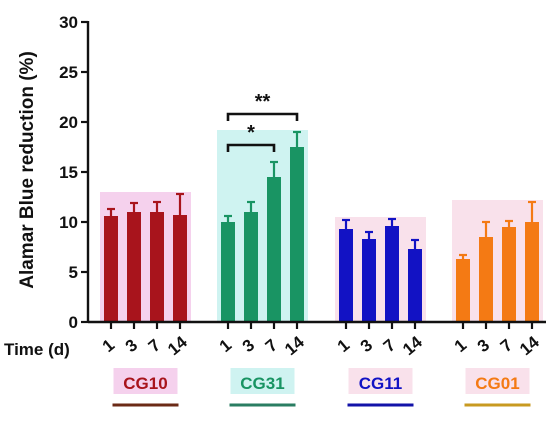 This screenshot has width=550, height=425. I want to click on group-label-cg31: CG31, so click(262, 383).